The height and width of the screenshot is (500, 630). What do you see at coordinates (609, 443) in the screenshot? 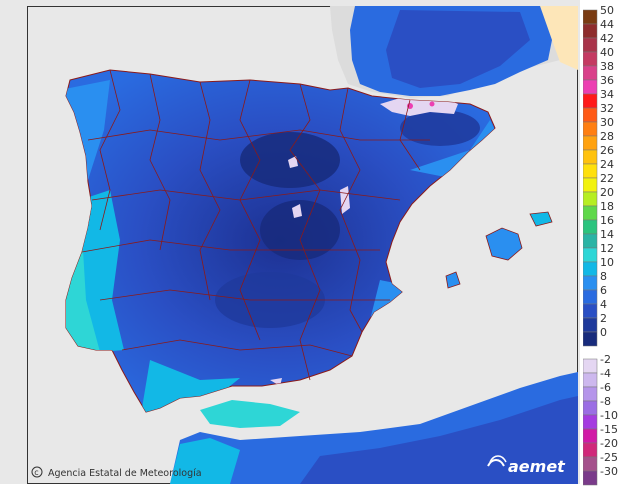
I see `legend-tick-label: -20` at bounding box center [609, 443].